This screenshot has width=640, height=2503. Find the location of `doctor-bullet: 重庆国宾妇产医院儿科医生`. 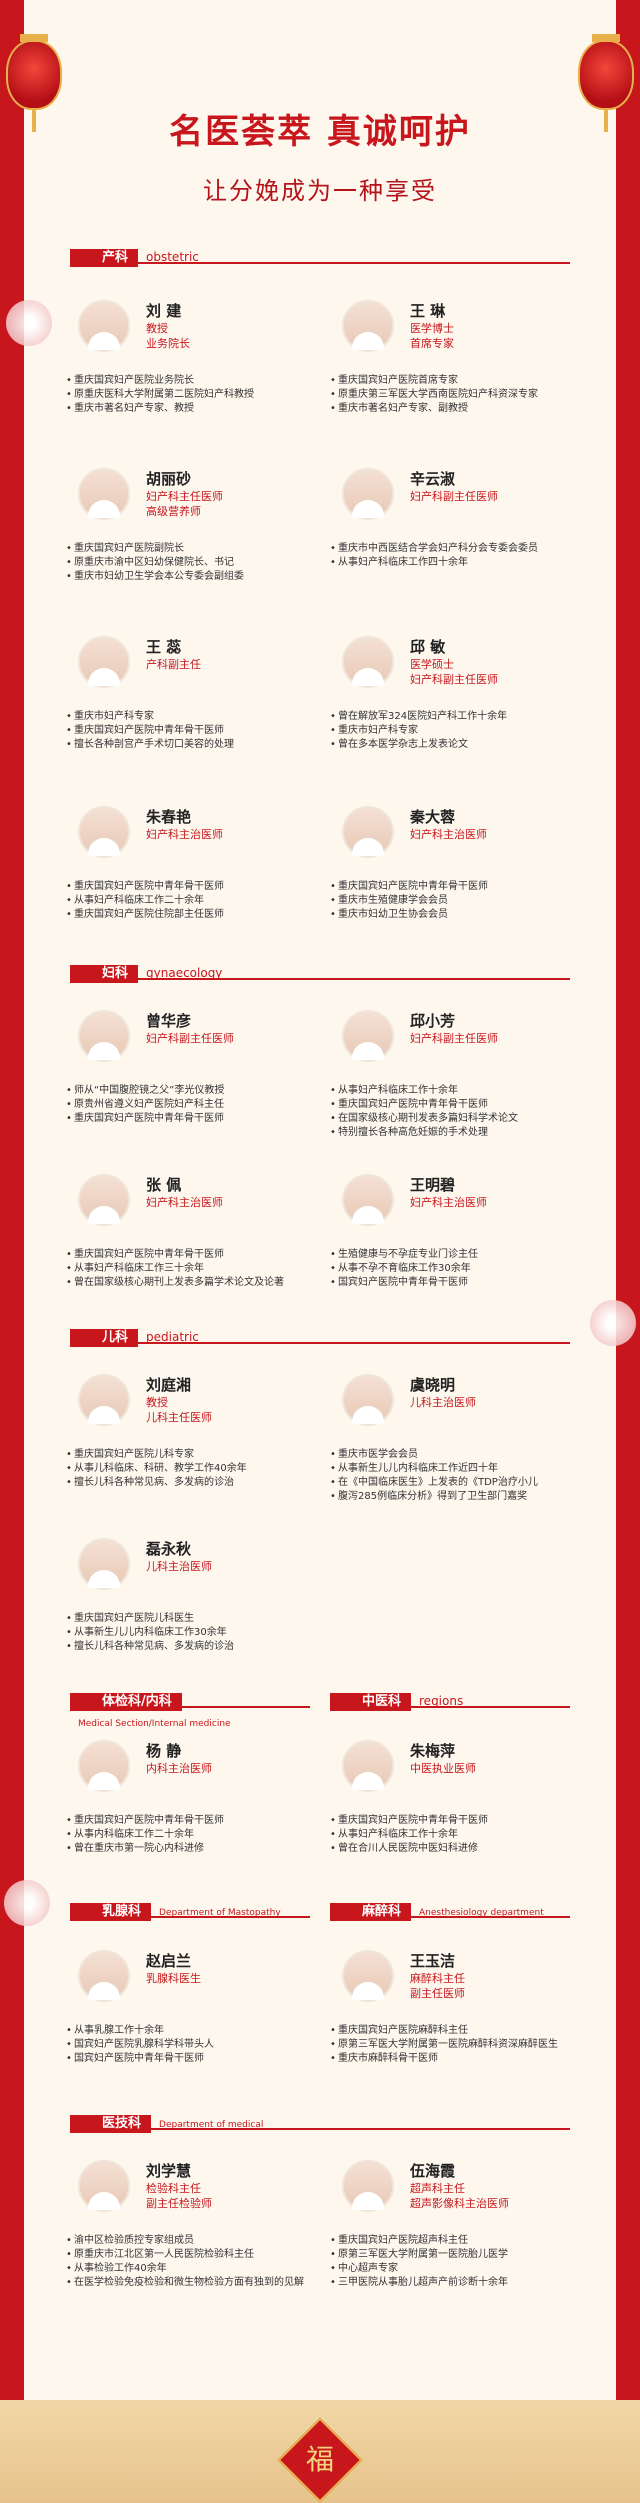

doctor-bullet: 重庆国宾妇产医院儿科医生 is located at coordinates (201, 1619).